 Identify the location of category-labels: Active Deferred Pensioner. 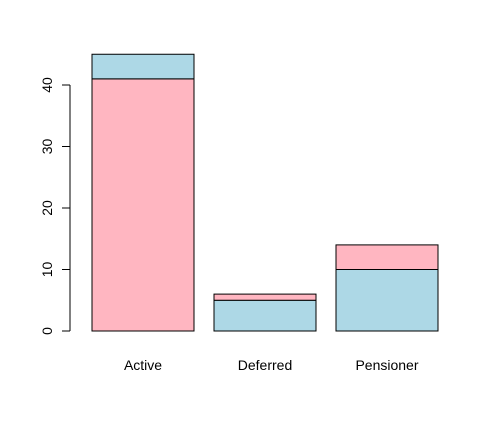
(271, 365).